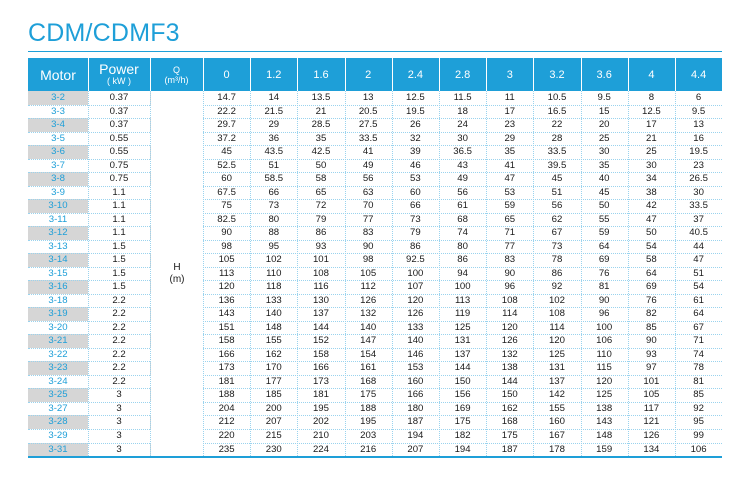  Describe the element at coordinates (368, 300) in the screenshot. I see `head-value-cell: 126` at that location.